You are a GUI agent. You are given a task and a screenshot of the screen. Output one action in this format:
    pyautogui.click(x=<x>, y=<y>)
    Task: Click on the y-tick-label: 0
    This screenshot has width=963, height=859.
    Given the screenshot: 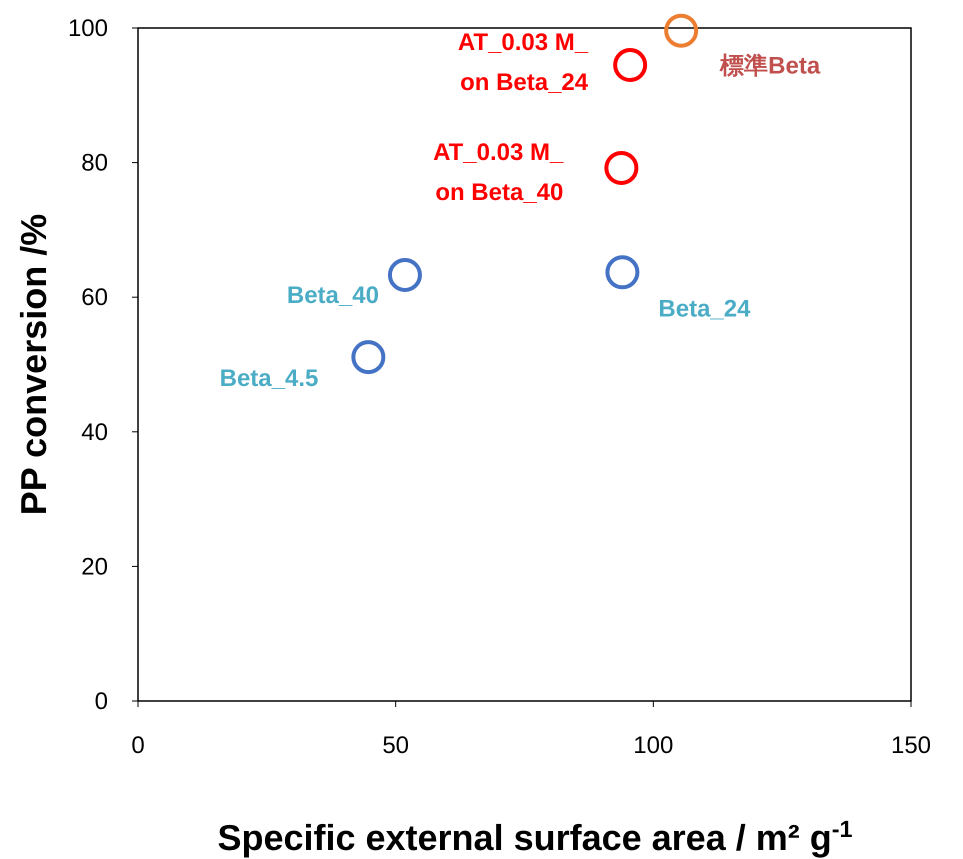 What is the action you would take?
    pyautogui.click(x=101, y=701)
    